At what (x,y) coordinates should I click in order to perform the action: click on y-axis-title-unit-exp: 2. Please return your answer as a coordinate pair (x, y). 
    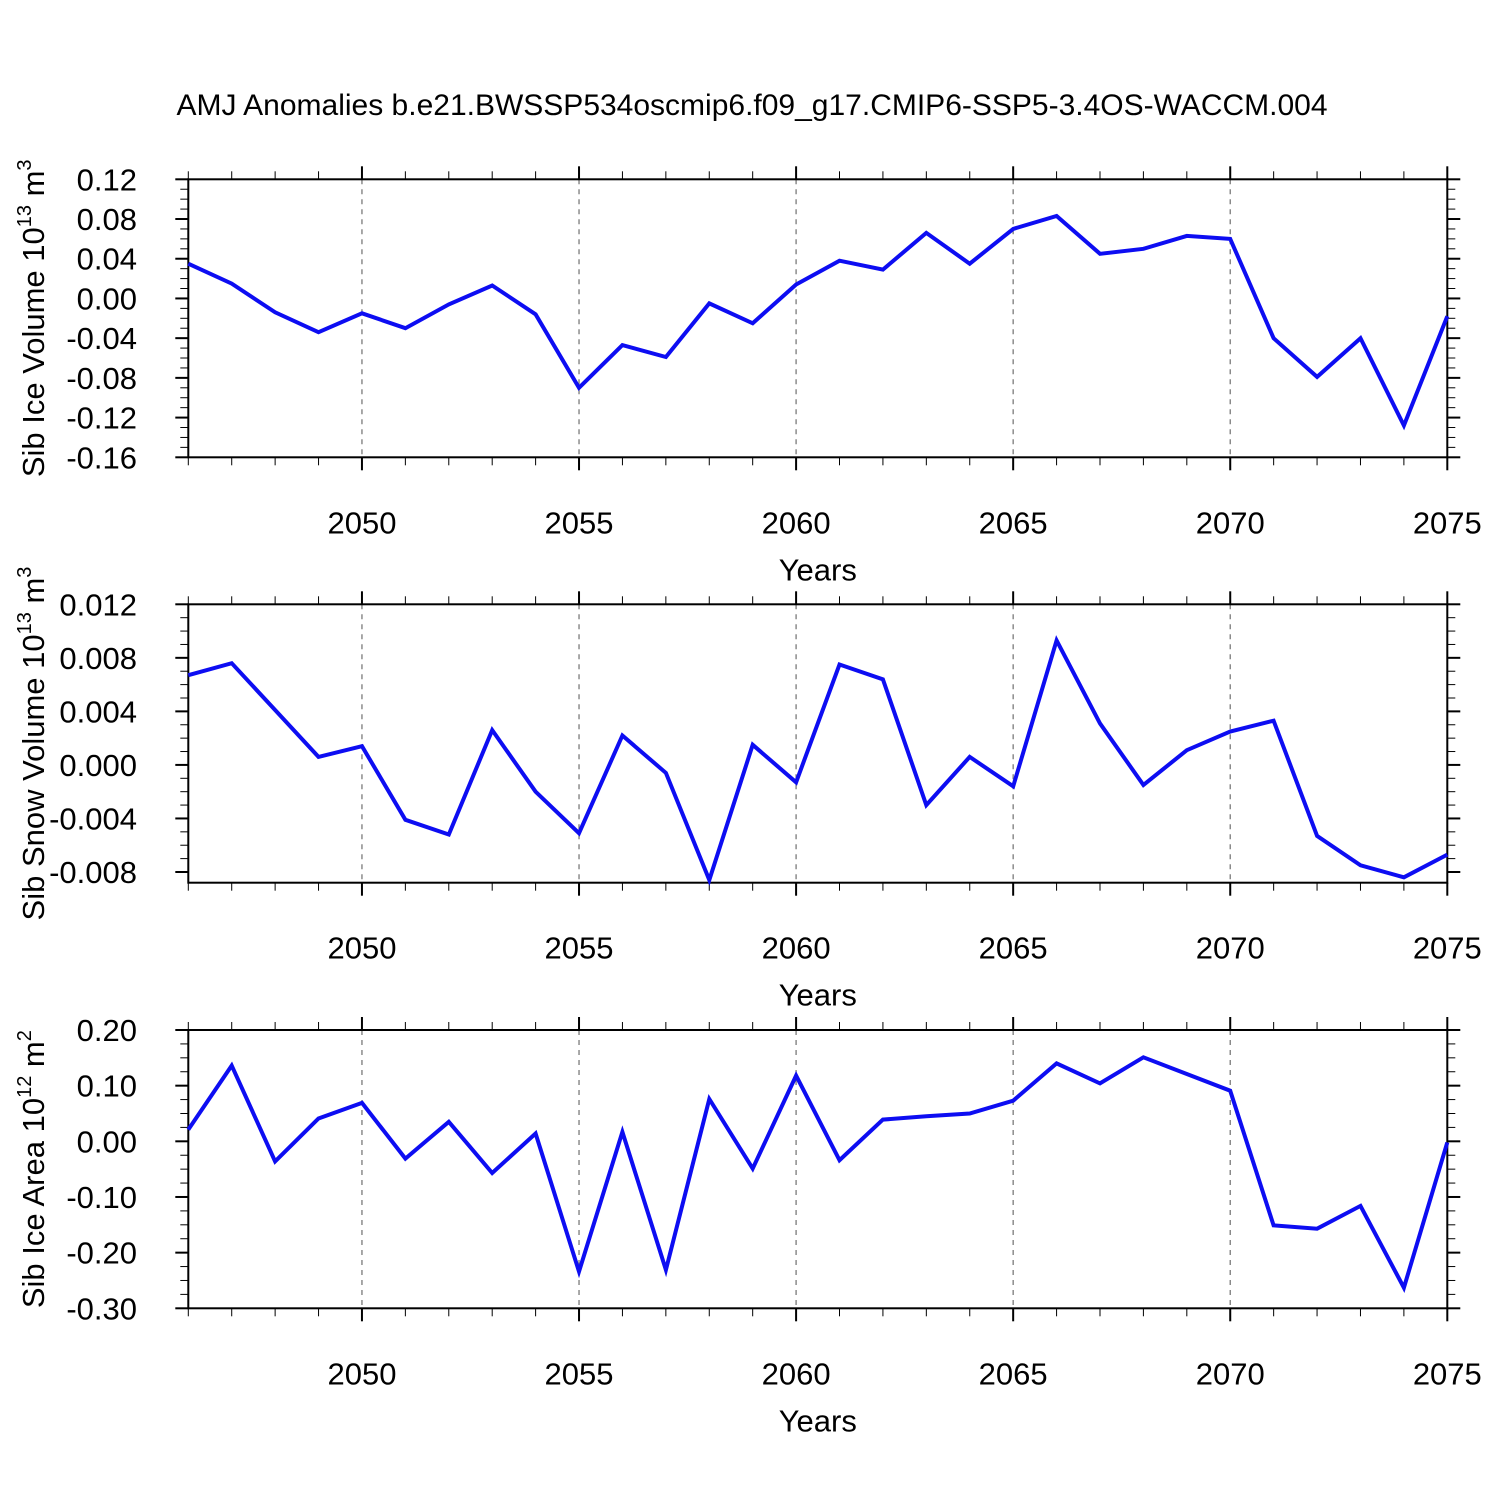
    Looking at the image, I should click on (25, 1035).